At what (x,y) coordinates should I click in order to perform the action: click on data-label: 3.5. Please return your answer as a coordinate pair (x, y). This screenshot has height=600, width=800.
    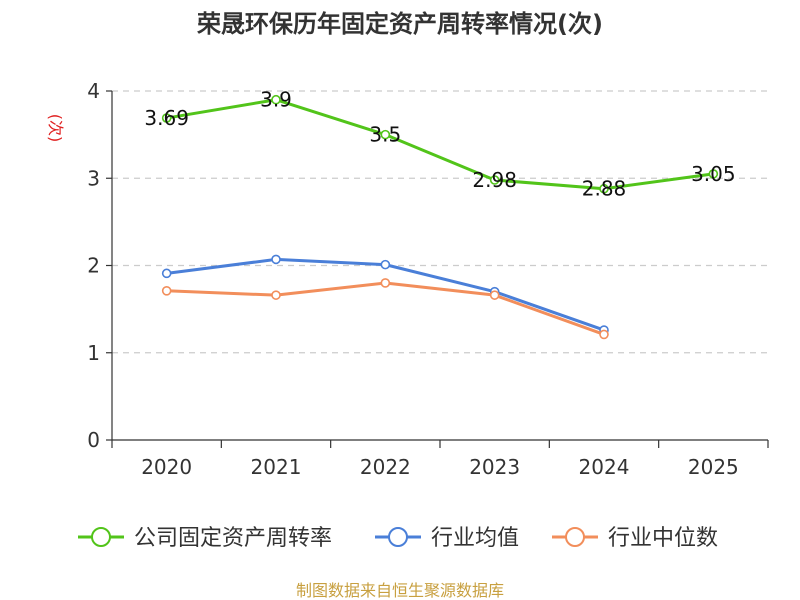
    Looking at the image, I should click on (385, 135).